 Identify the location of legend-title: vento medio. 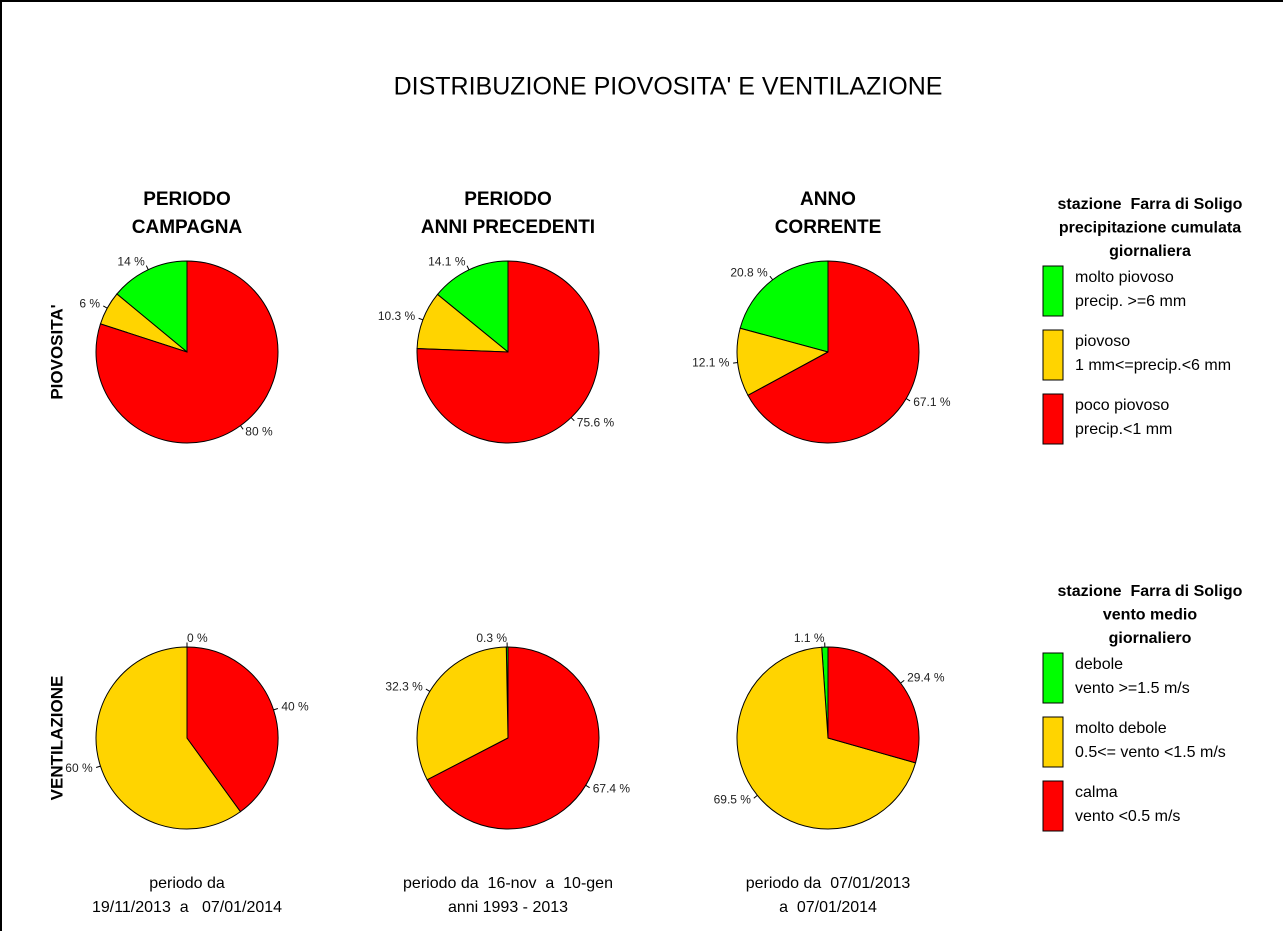
(1150, 615).